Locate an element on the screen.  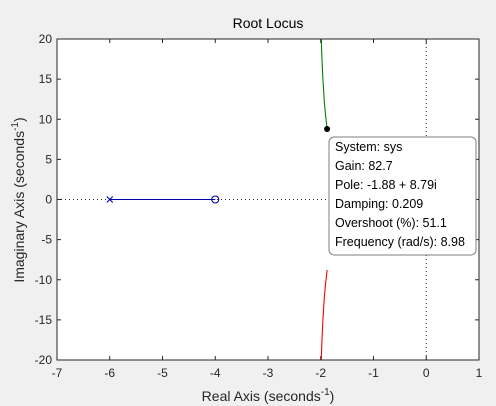
zero-marker is located at coordinates (215, 199).